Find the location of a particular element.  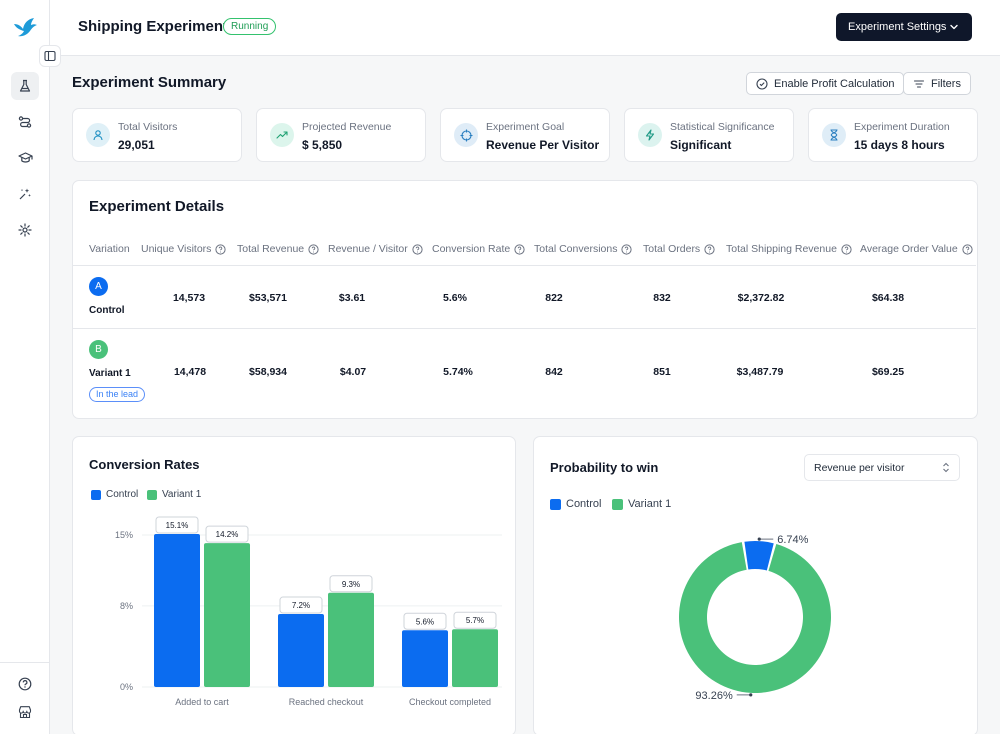

nav-help is located at coordinates (25, 684).